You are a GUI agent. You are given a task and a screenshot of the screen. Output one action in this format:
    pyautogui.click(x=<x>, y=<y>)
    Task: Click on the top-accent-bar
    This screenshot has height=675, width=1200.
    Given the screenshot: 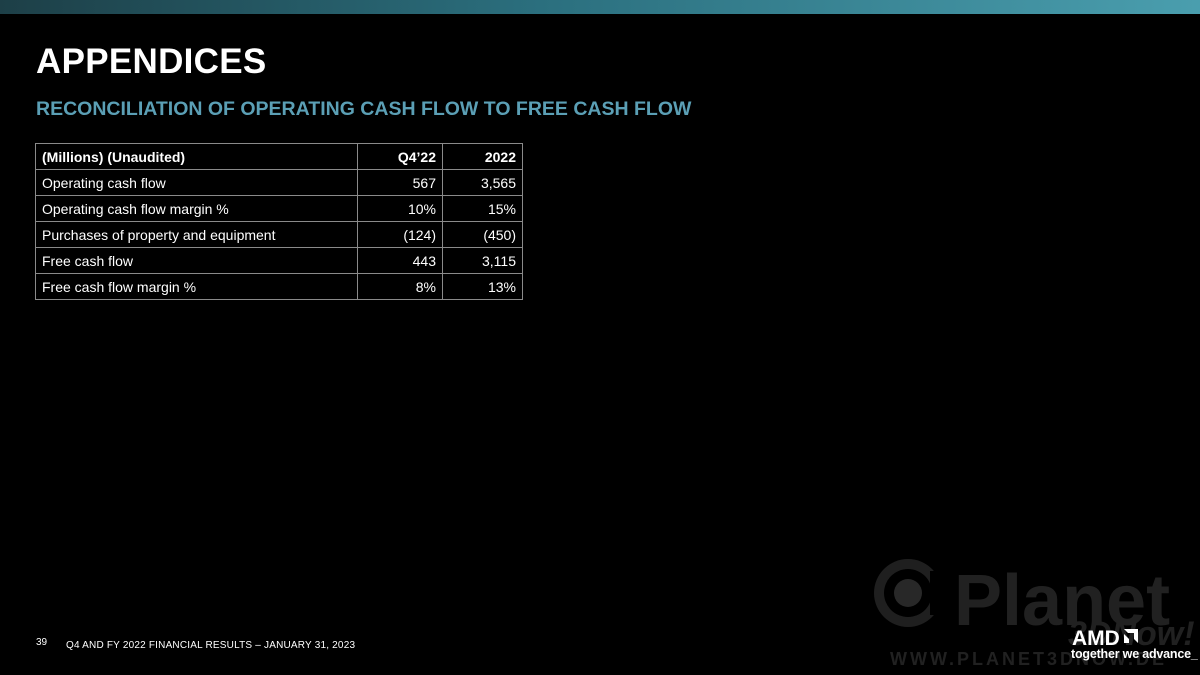 What is the action you would take?
    pyautogui.click(x=600, y=7)
    